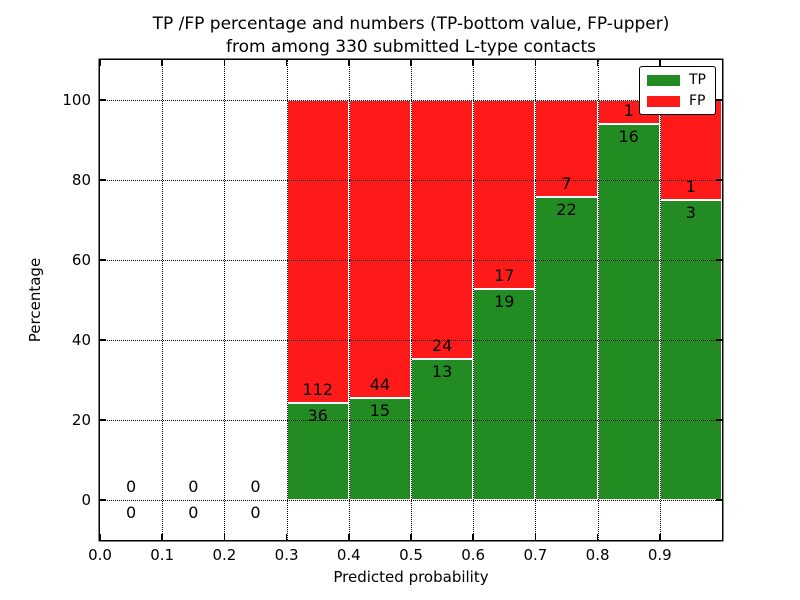  I want to click on label-tp-count: 36, so click(317, 415).